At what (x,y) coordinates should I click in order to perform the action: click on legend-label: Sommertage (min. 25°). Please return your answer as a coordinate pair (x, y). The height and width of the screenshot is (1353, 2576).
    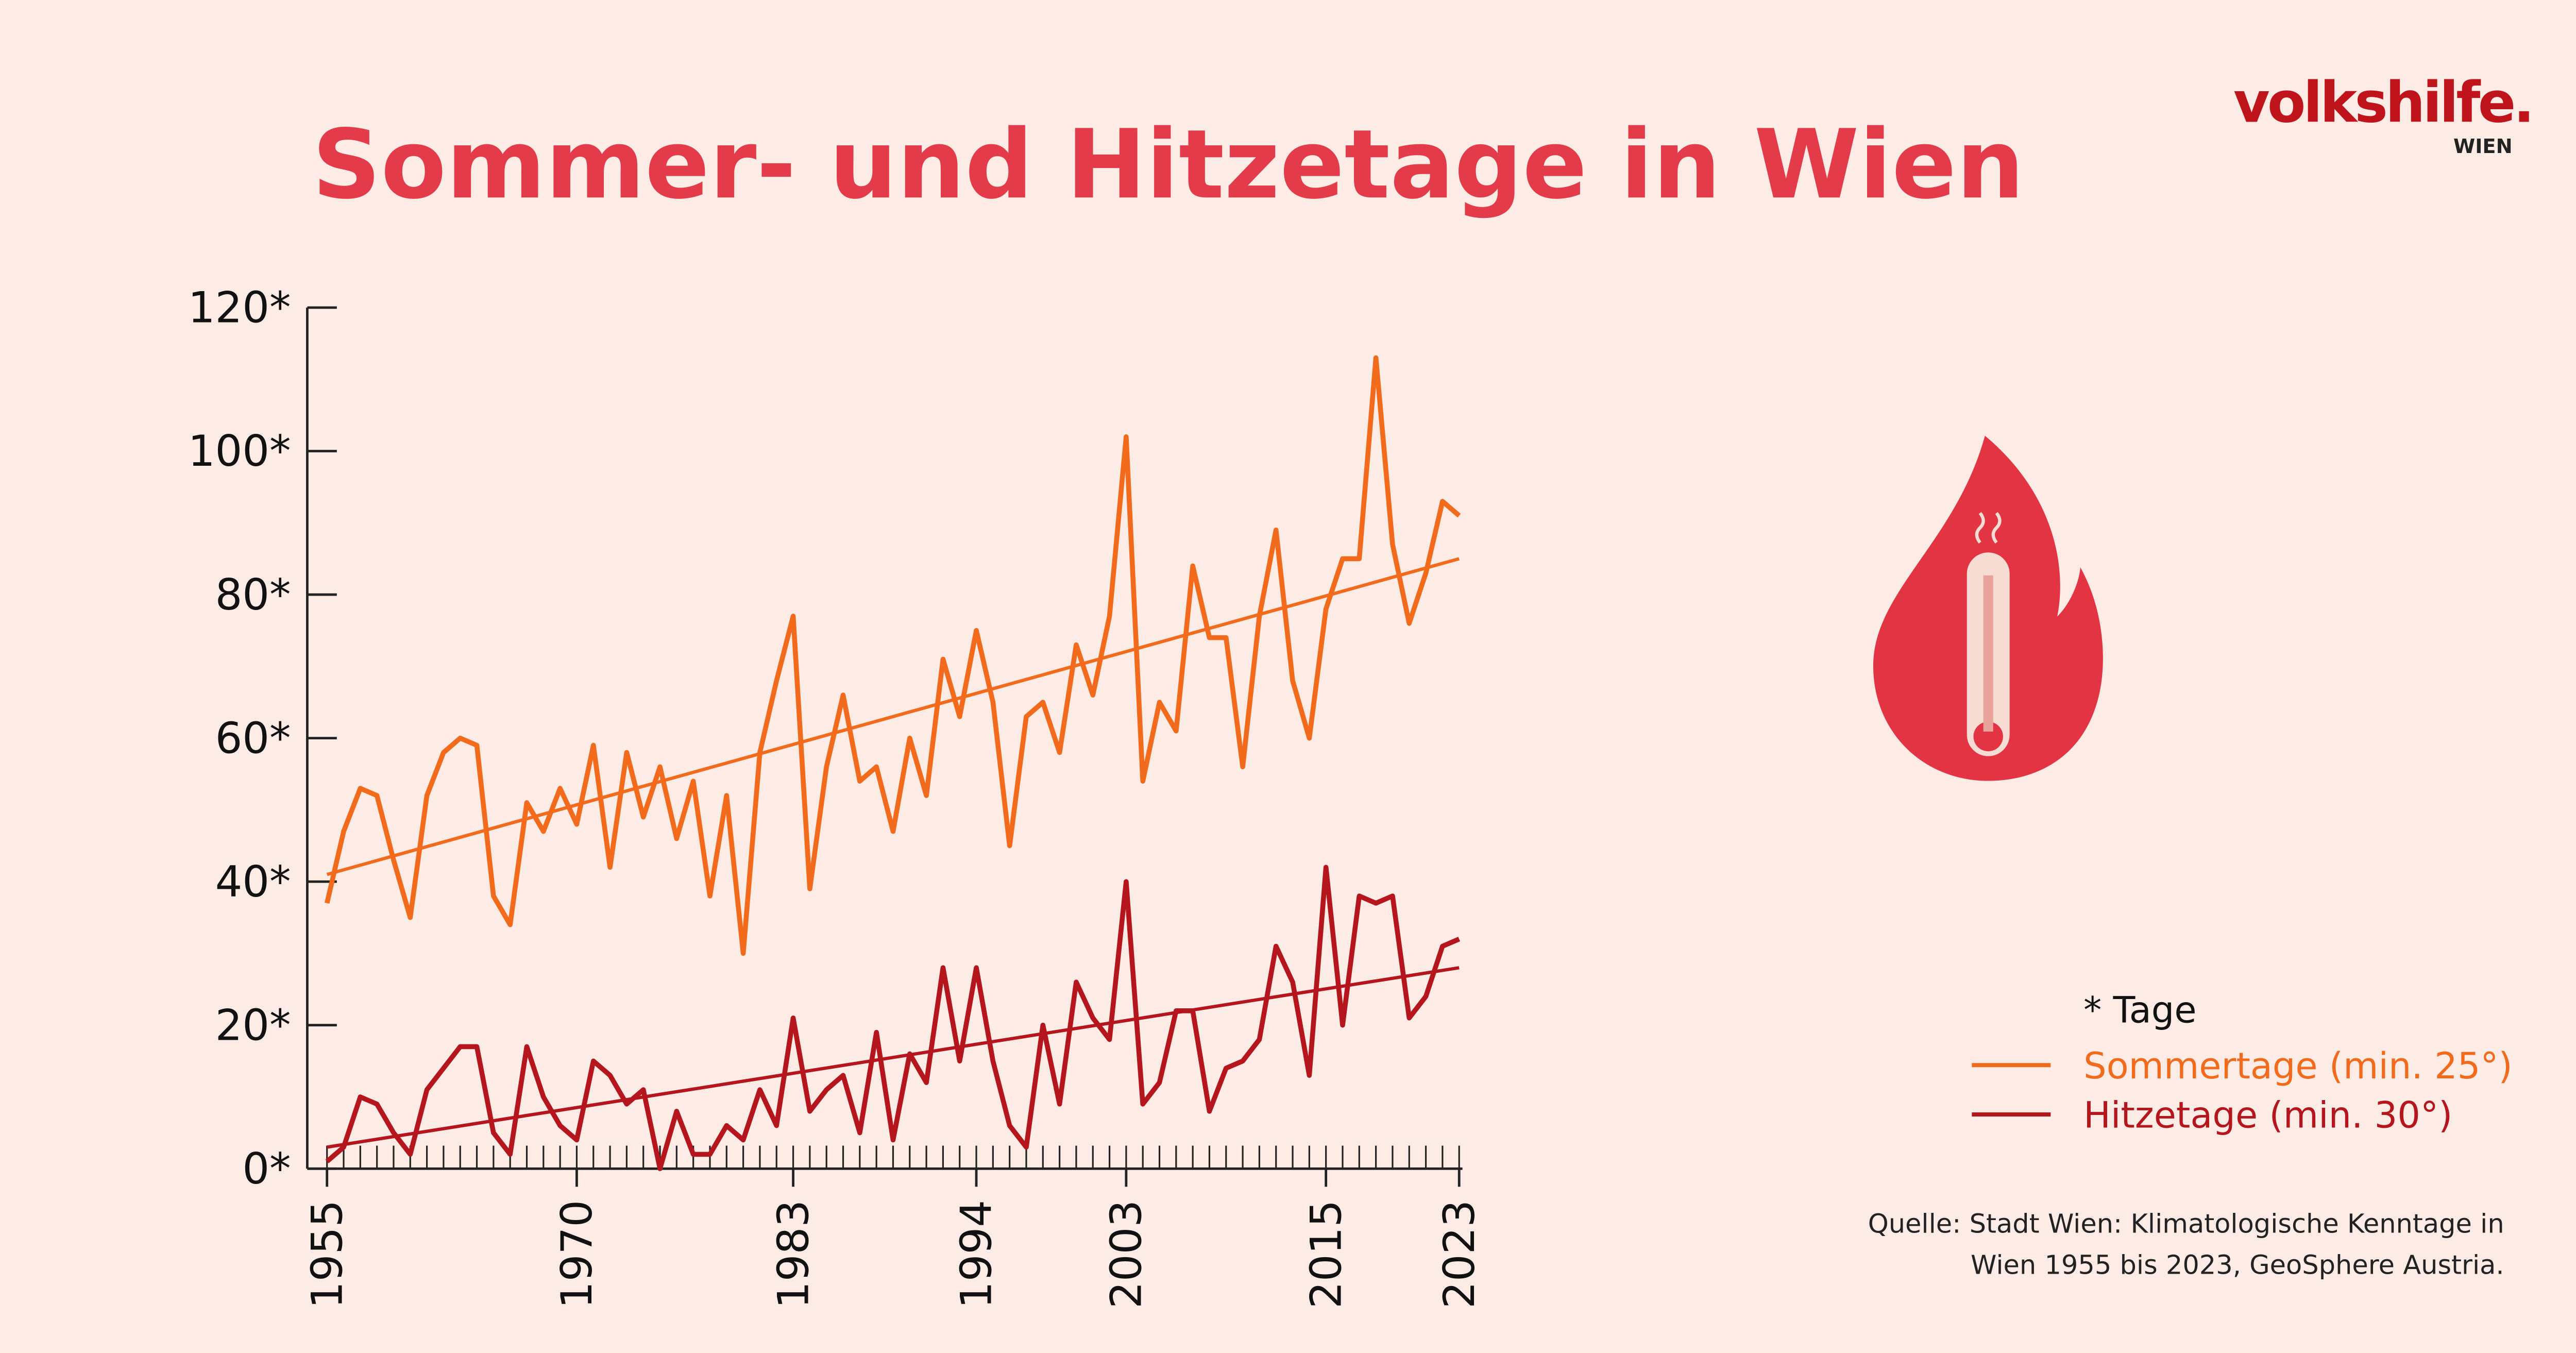
    Looking at the image, I should click on (2298, 1066).